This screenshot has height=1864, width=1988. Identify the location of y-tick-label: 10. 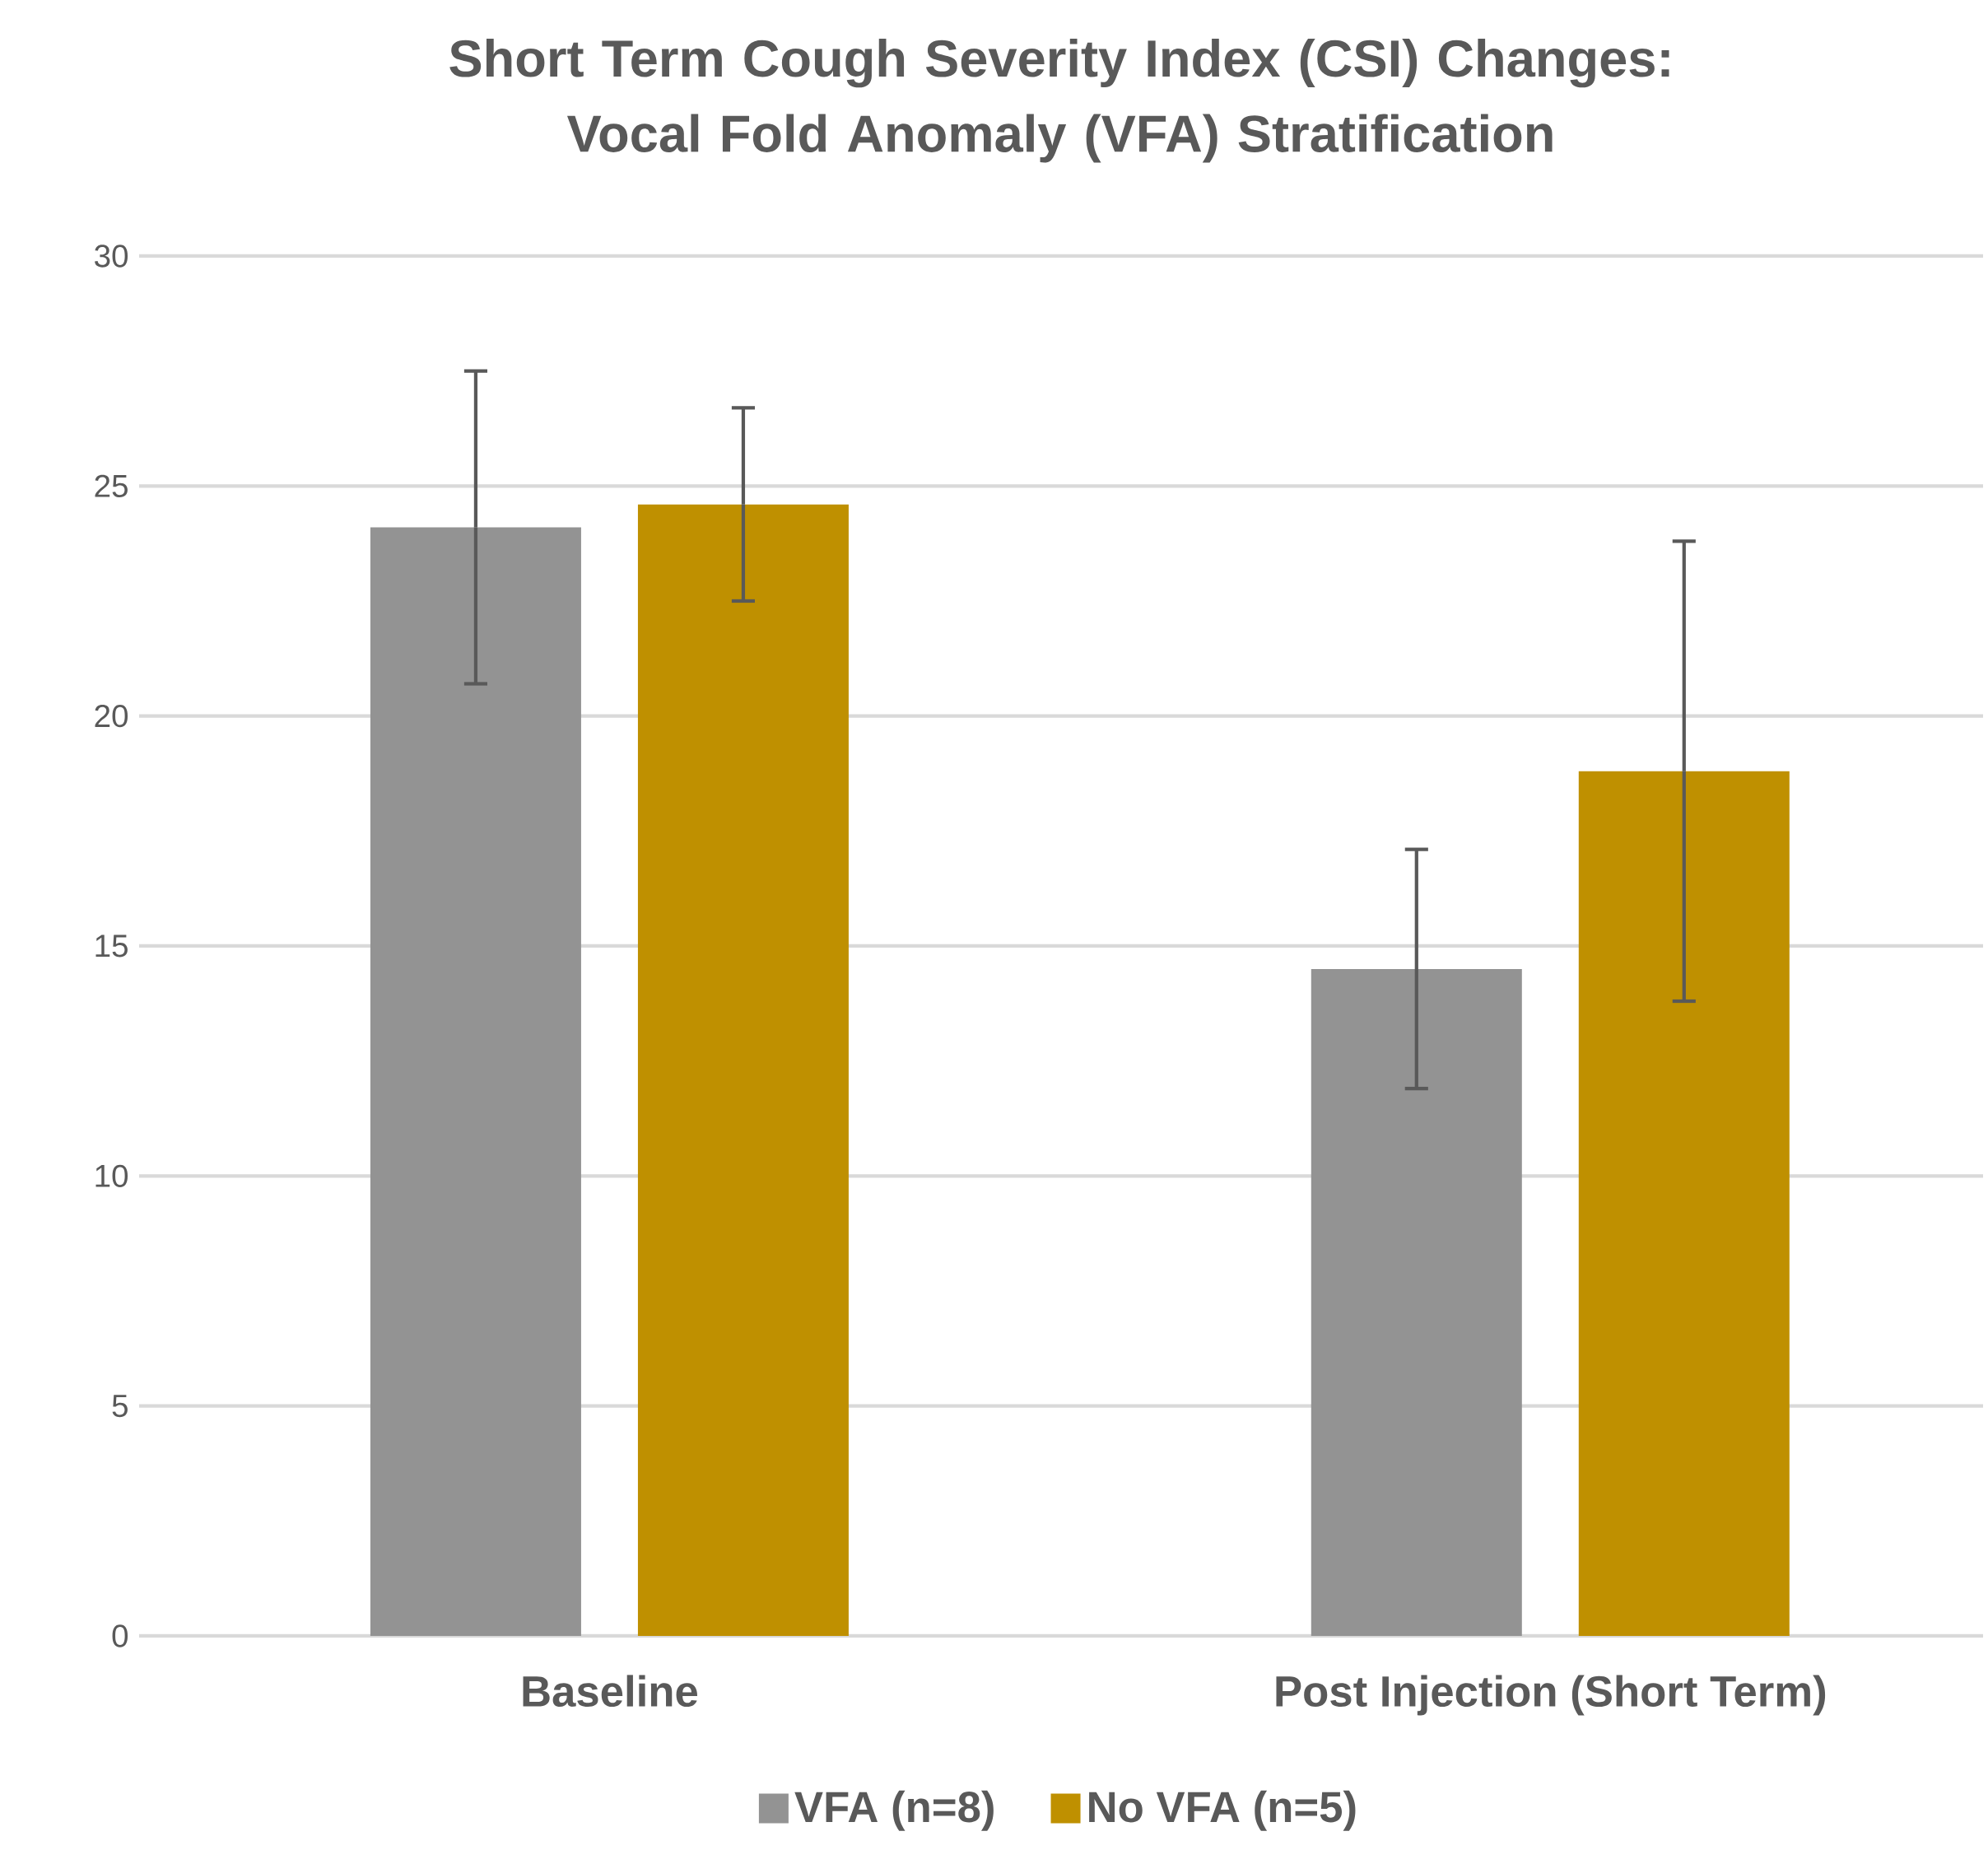
(111, 1176).